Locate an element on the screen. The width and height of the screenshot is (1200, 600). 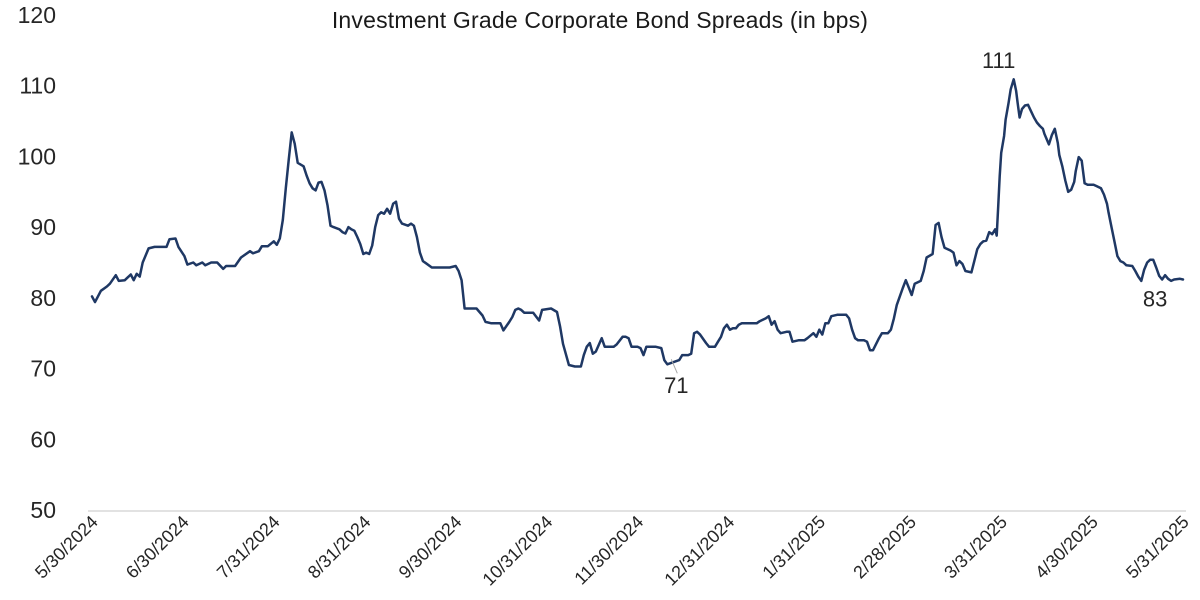
x-axis-tick-label: 3/31/2025 is located at coordinates (975, 547).